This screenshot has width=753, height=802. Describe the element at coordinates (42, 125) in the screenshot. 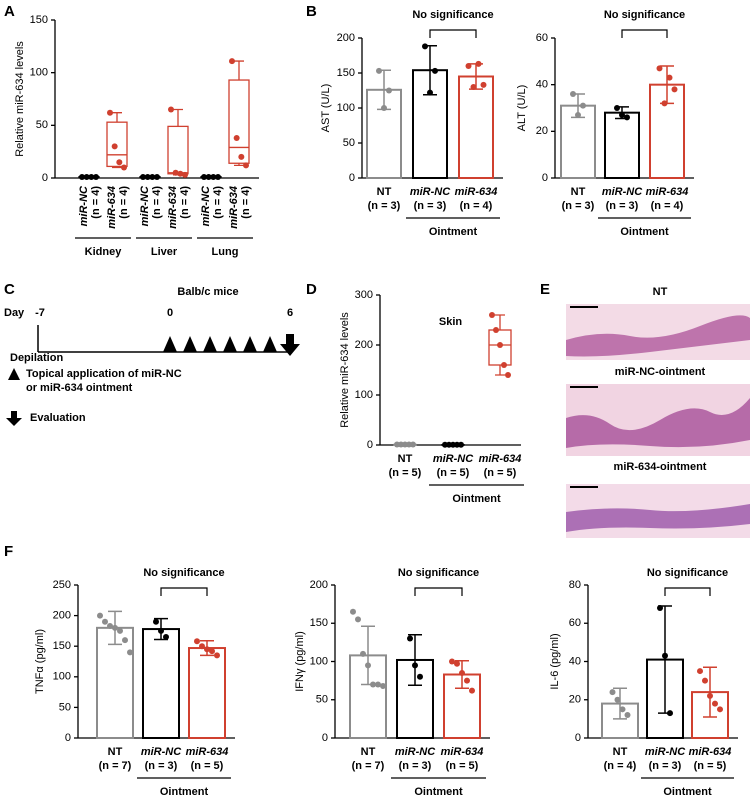

I see `y-tick-label: 50` at that location.